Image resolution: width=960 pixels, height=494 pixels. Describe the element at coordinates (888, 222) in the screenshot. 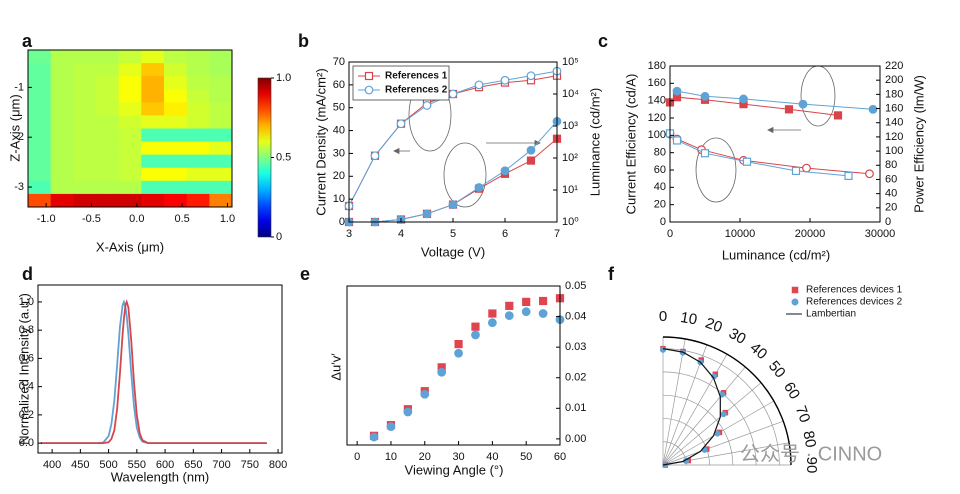

I see `y2-tick-label: 0` at that location.